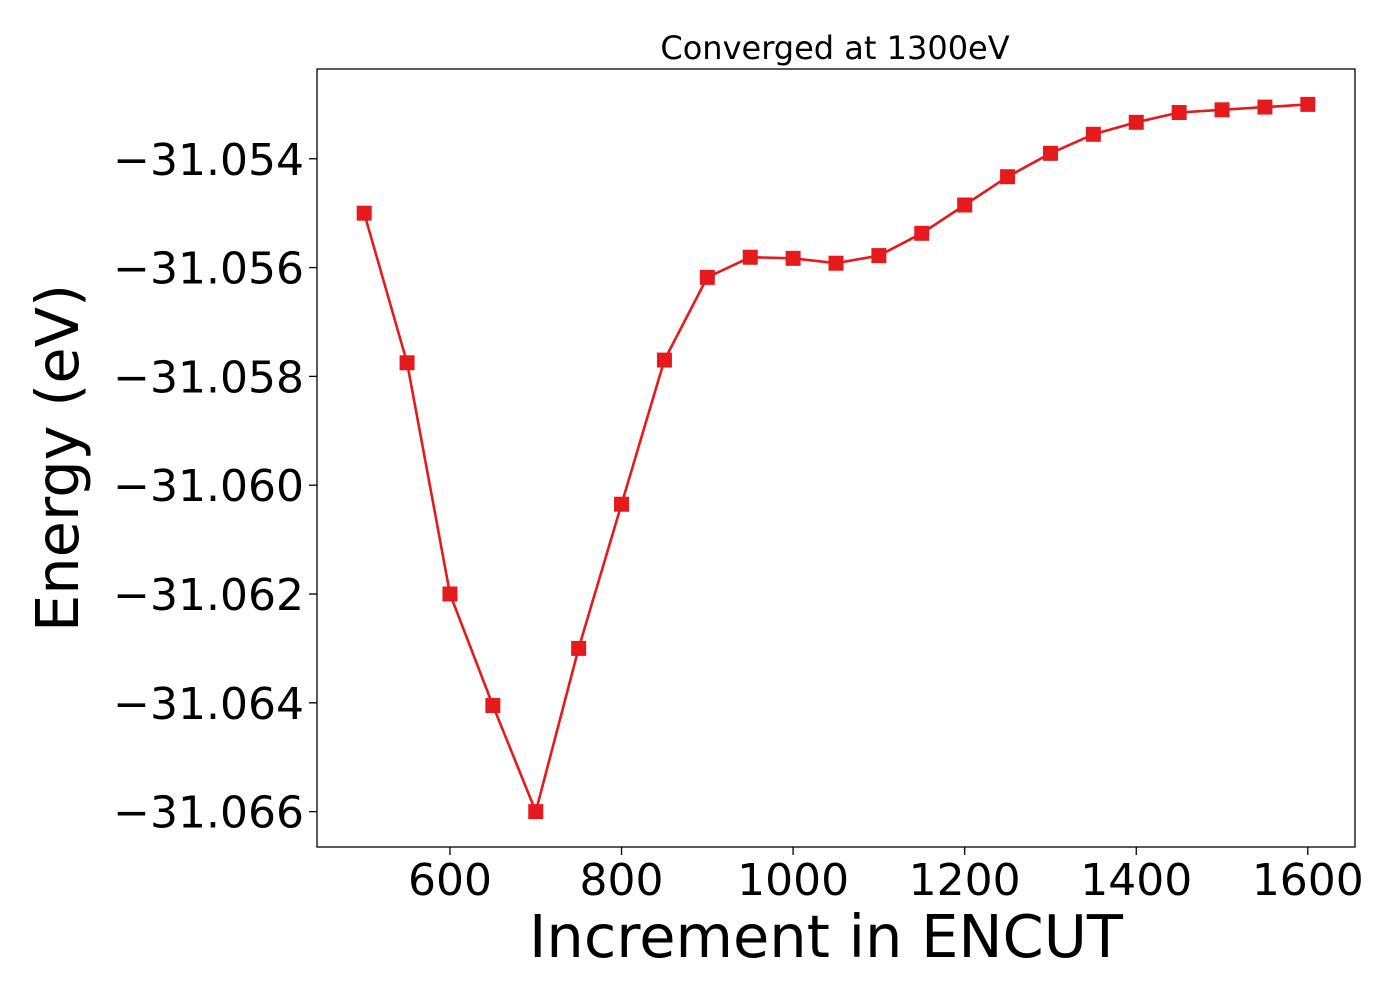  I want to click on y-axis-label: Energy (eV), so click(57, 458).